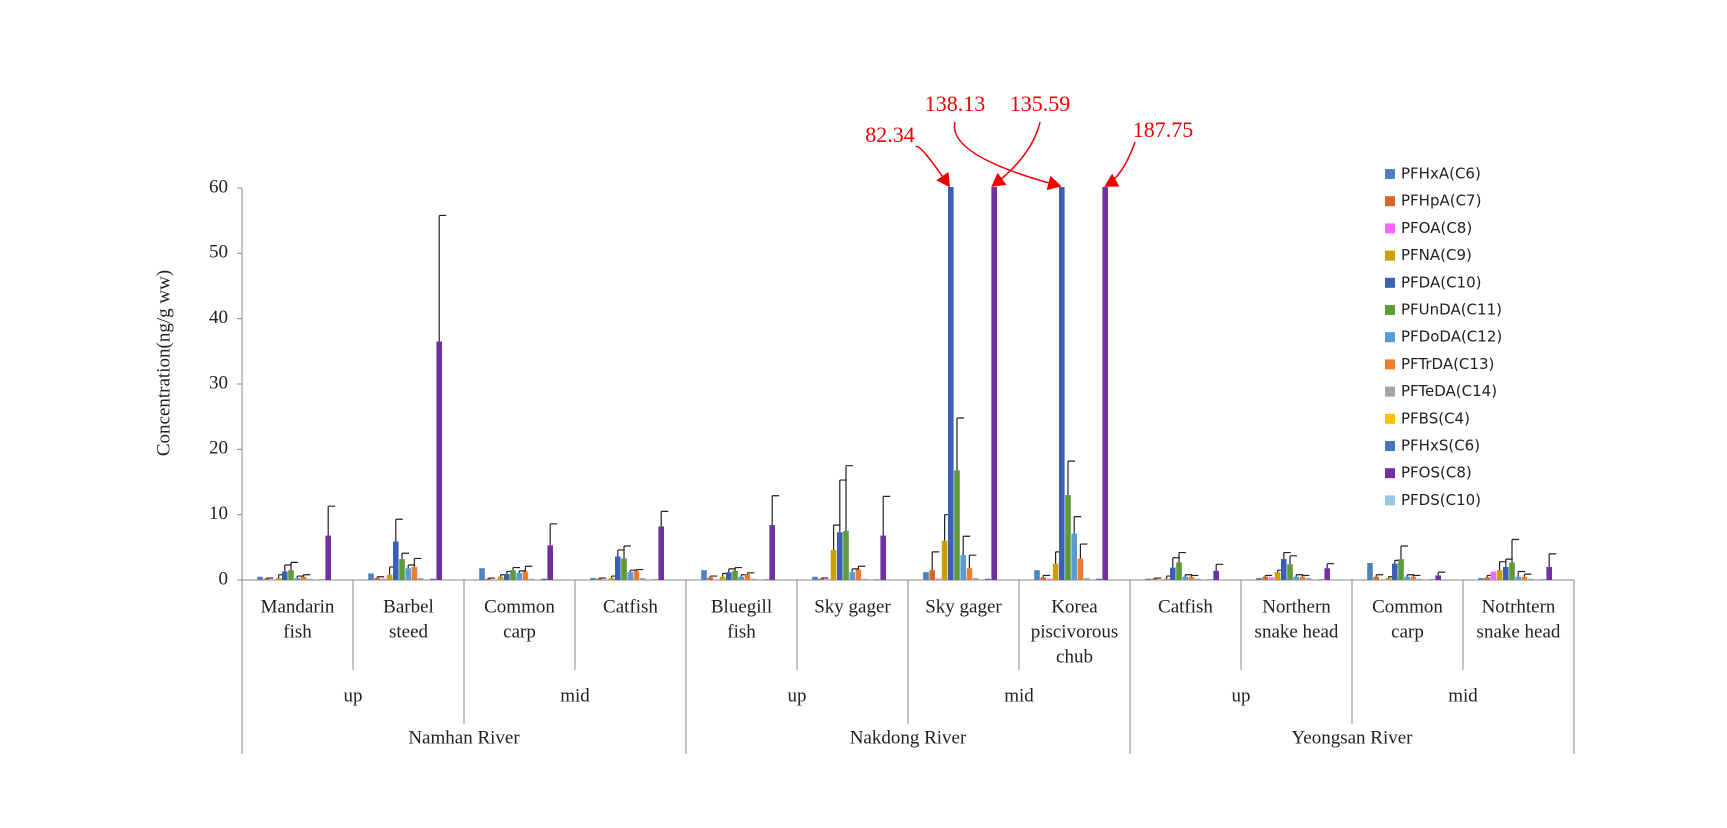 The width and height of the screenshot is (1727, 828). I want to click on x-tick-label: chub, so click(1074, 656).